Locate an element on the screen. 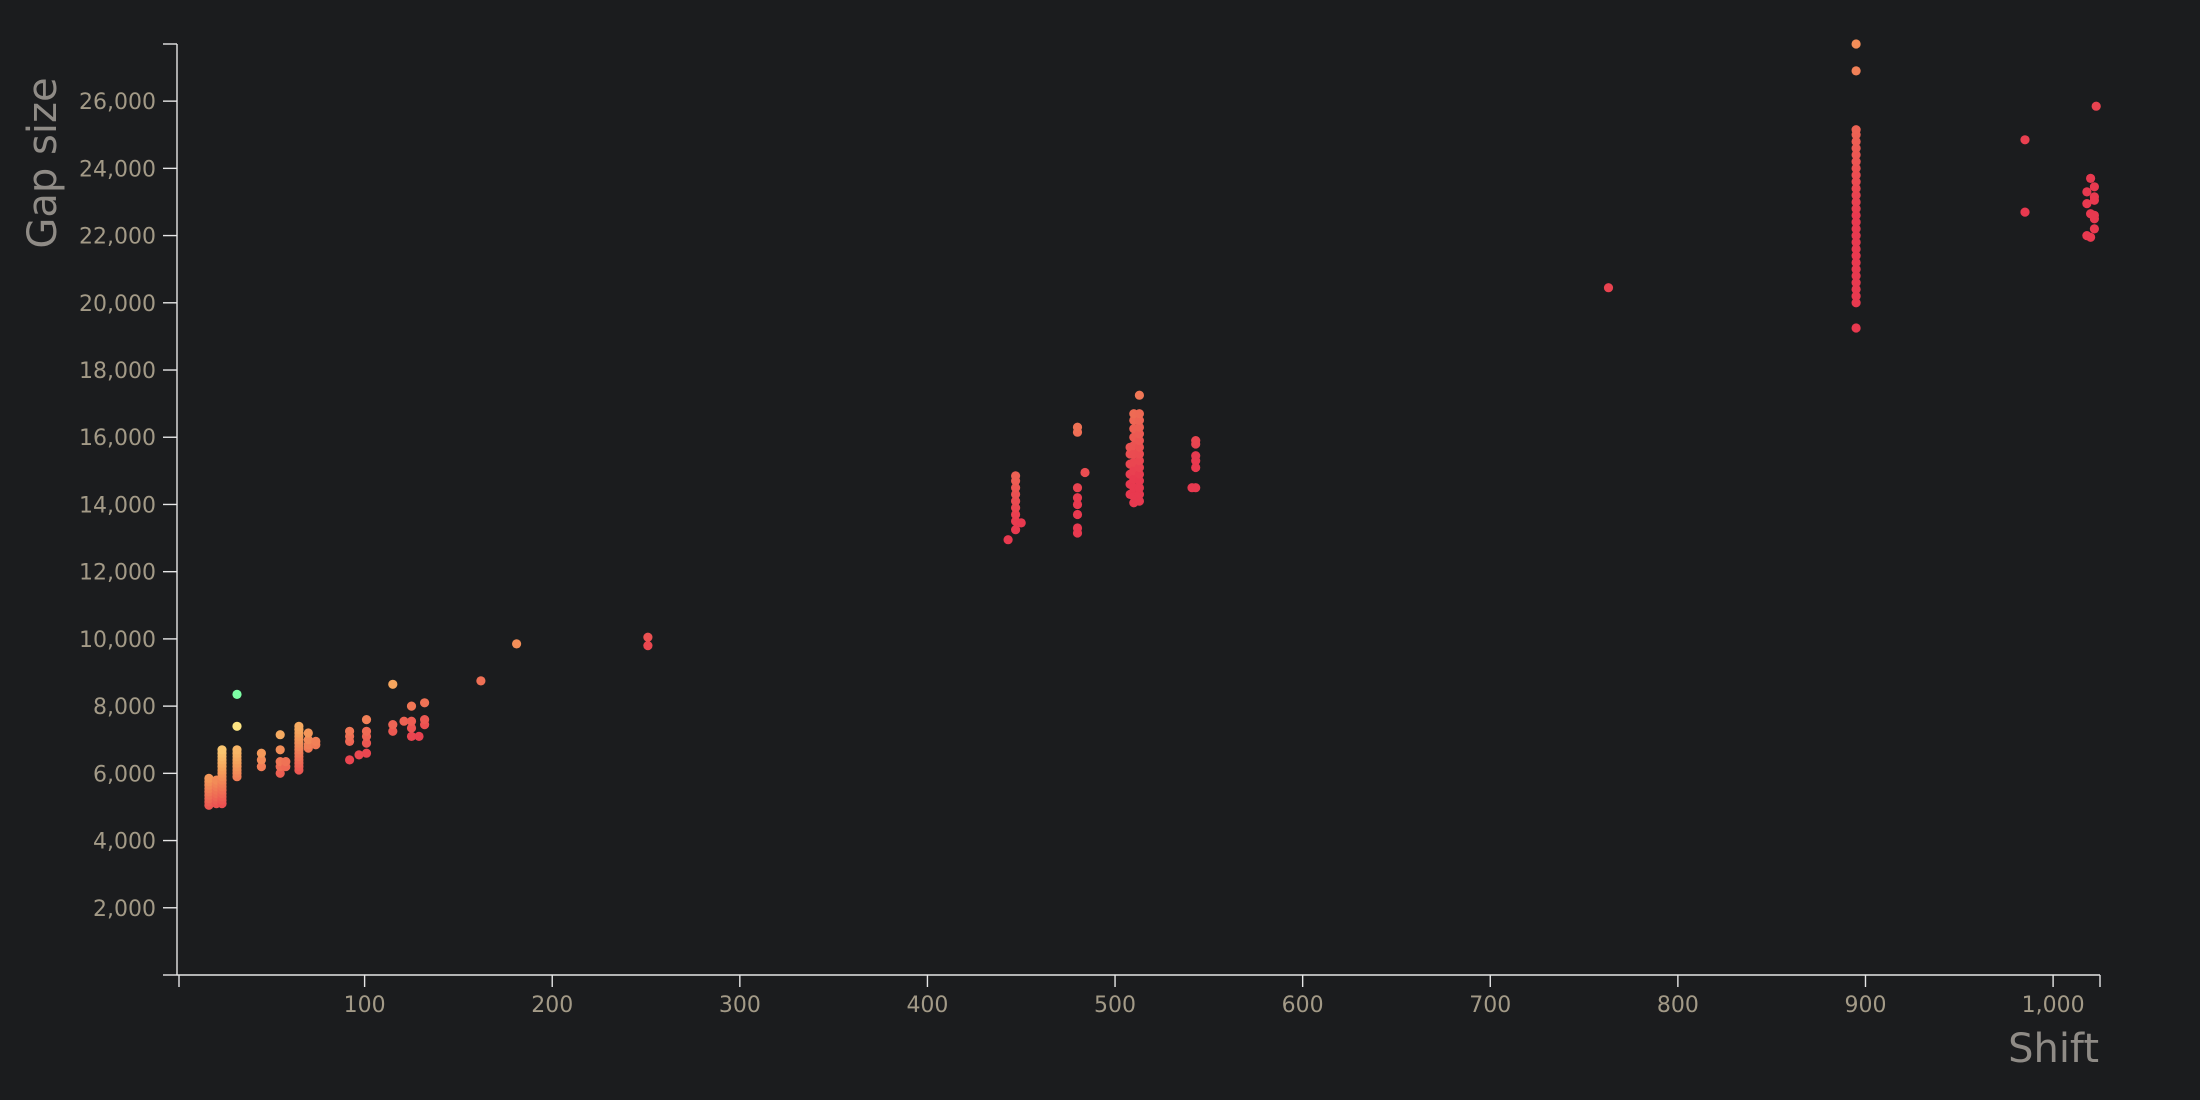 This screenshot has height=1100, width=2200. x-tick-label: 1,000 is located at coordinates (2053, 1005).